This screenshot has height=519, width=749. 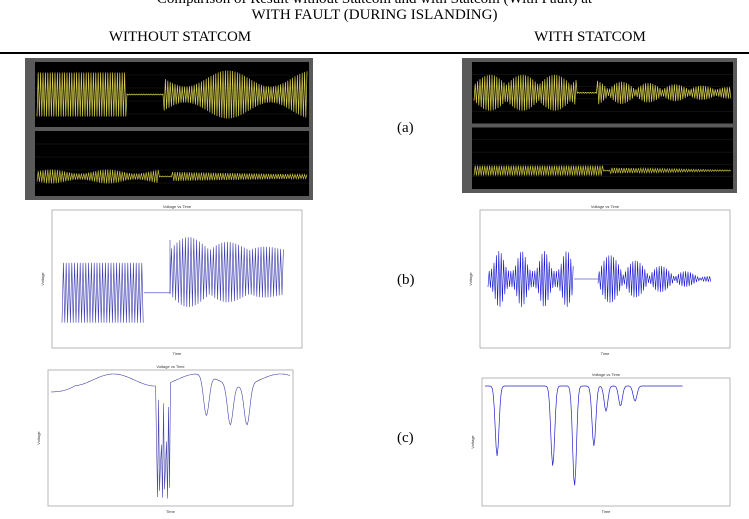 What do you see at coordinates (590, 37) in the screenshot?
I see `column-header: WITH STATCOM` at bounding box center [590, 37].